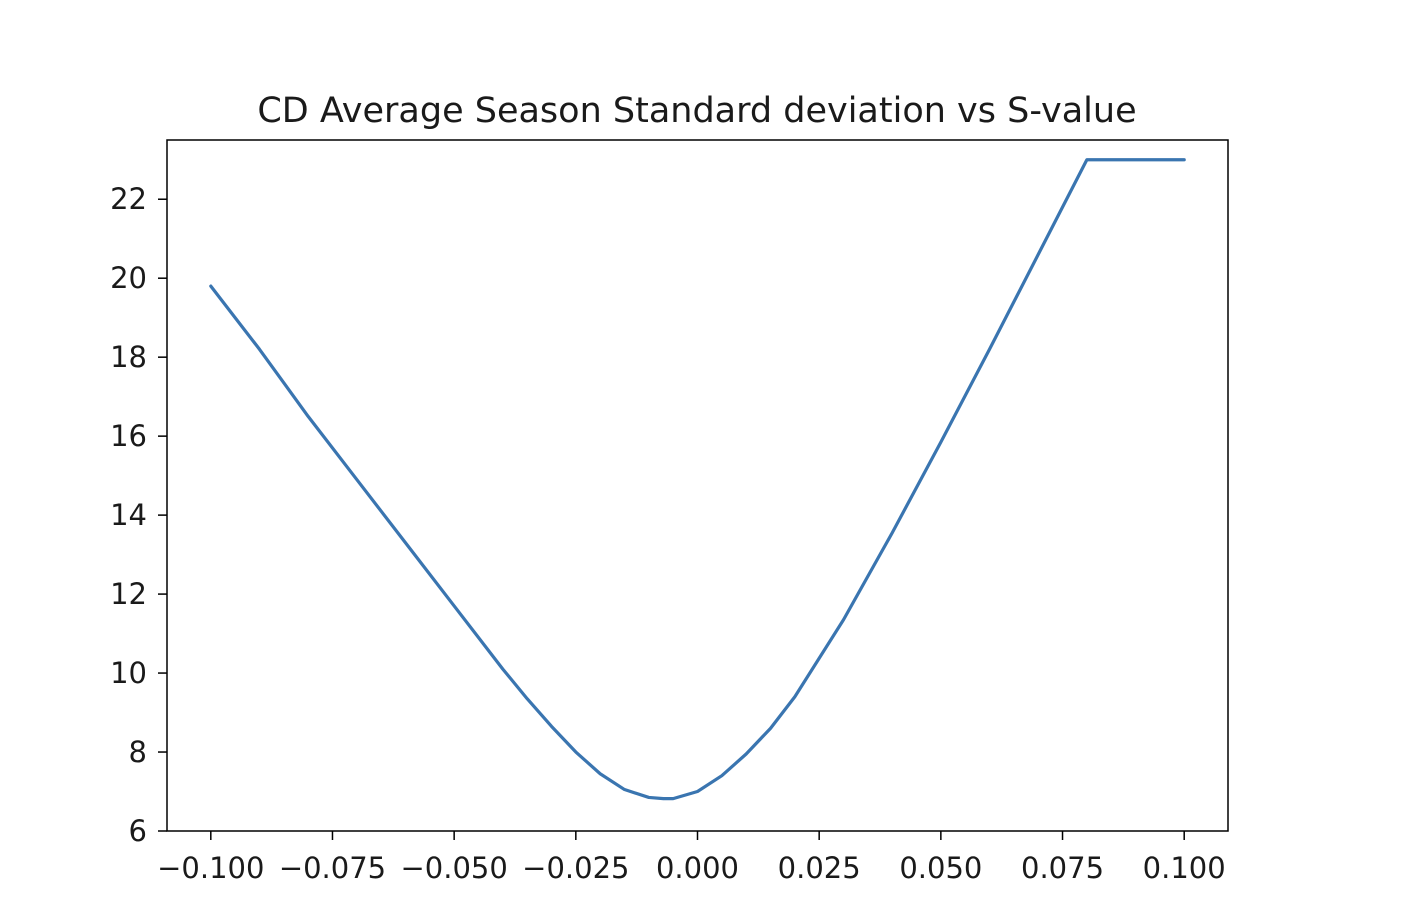  What do you see at coordinates (940, 868) in the screenshot?
I see `x-tick-label: 0.050` at bounding box center [940, 868].